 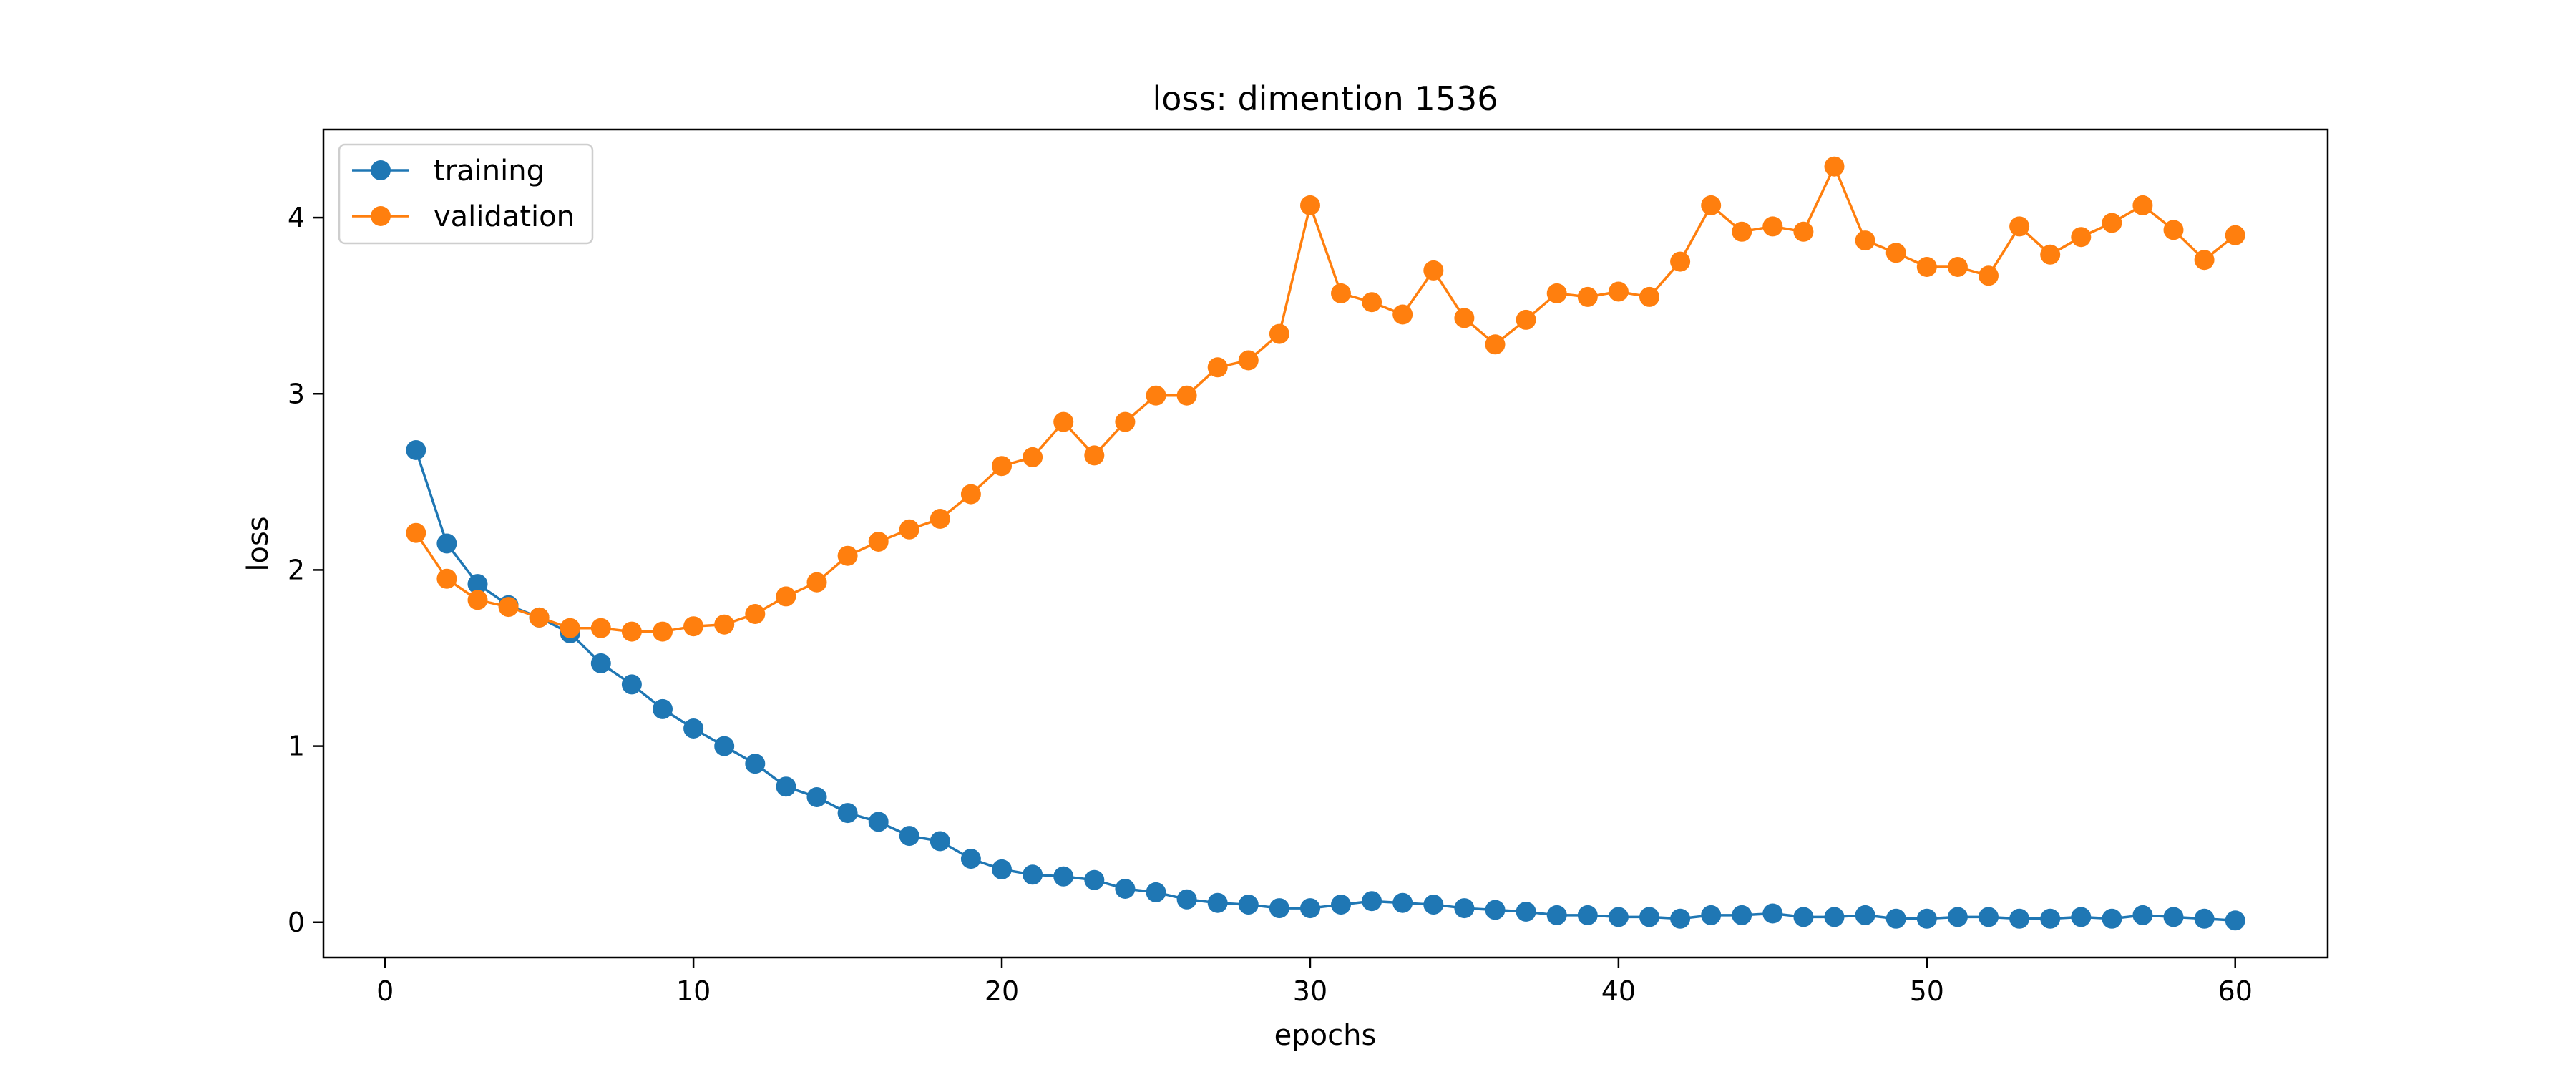 What do you see at coordinates (1927, 991) in the screenshot?
I see `x-tick-label: 50` at bounding box center [1927, 991].